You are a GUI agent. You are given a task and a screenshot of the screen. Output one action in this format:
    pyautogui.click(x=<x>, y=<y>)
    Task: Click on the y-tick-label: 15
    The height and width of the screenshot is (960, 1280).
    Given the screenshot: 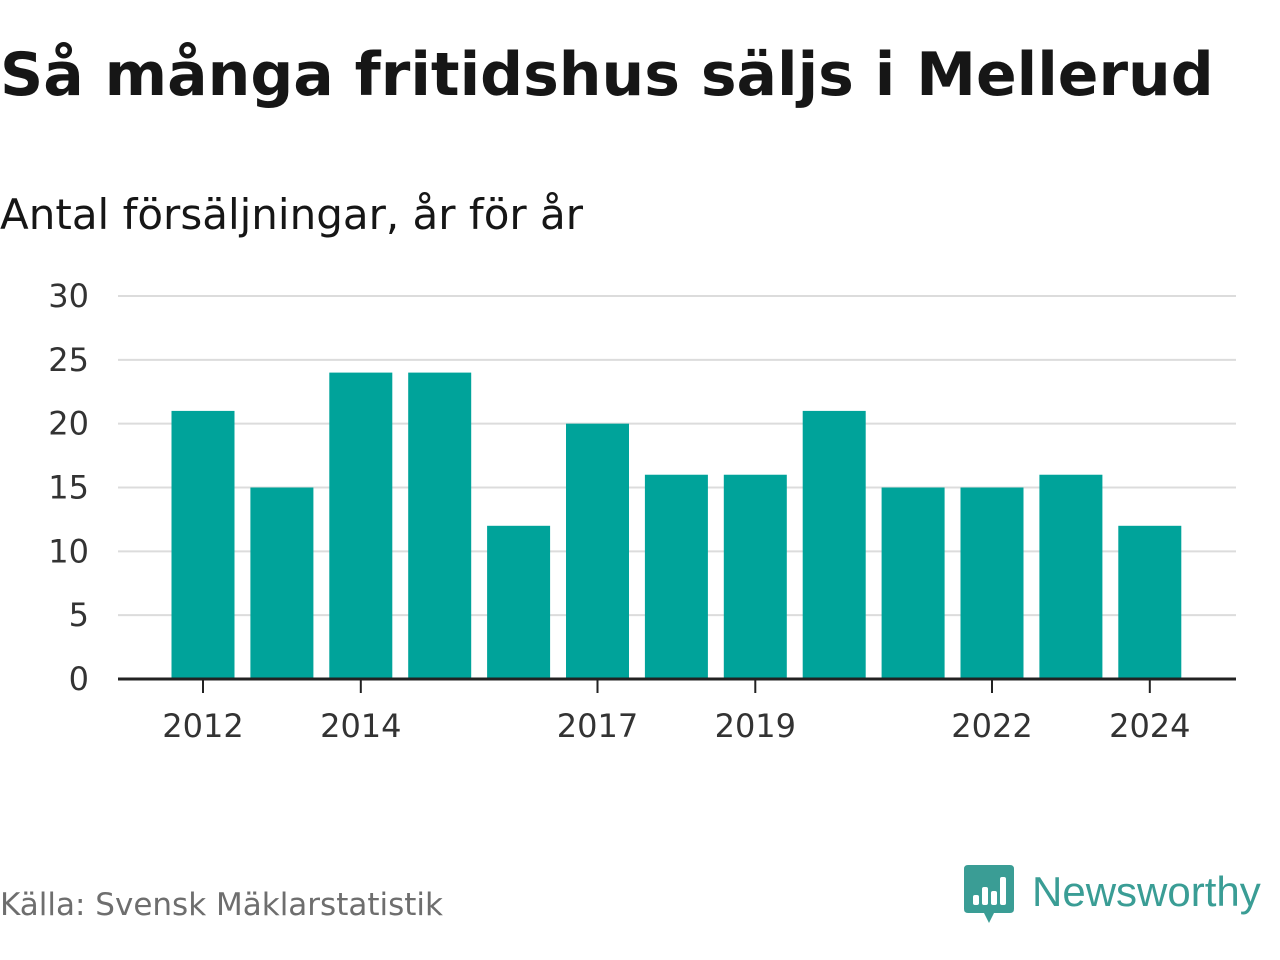 What is the action you would take?
    pyautogui.click(x=68, y=488)
    